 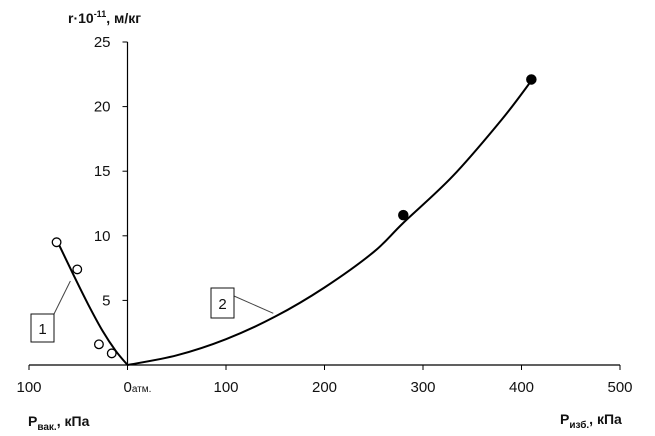 I want to click on x-tick-label: 200, so click(x=324, y=387).